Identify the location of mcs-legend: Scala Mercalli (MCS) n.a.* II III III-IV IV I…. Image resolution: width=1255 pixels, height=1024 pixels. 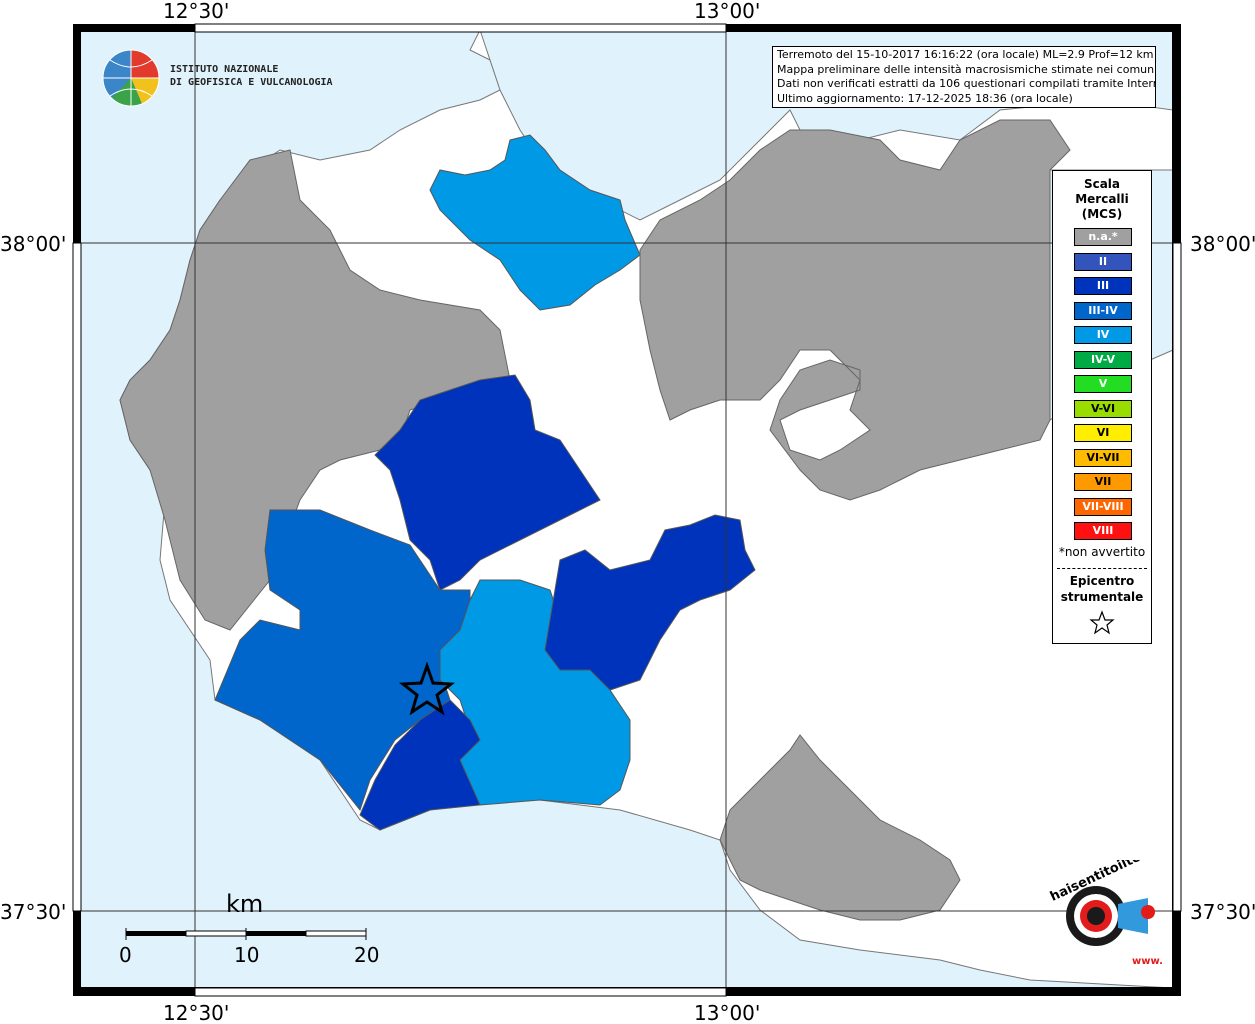
(1102, 407).